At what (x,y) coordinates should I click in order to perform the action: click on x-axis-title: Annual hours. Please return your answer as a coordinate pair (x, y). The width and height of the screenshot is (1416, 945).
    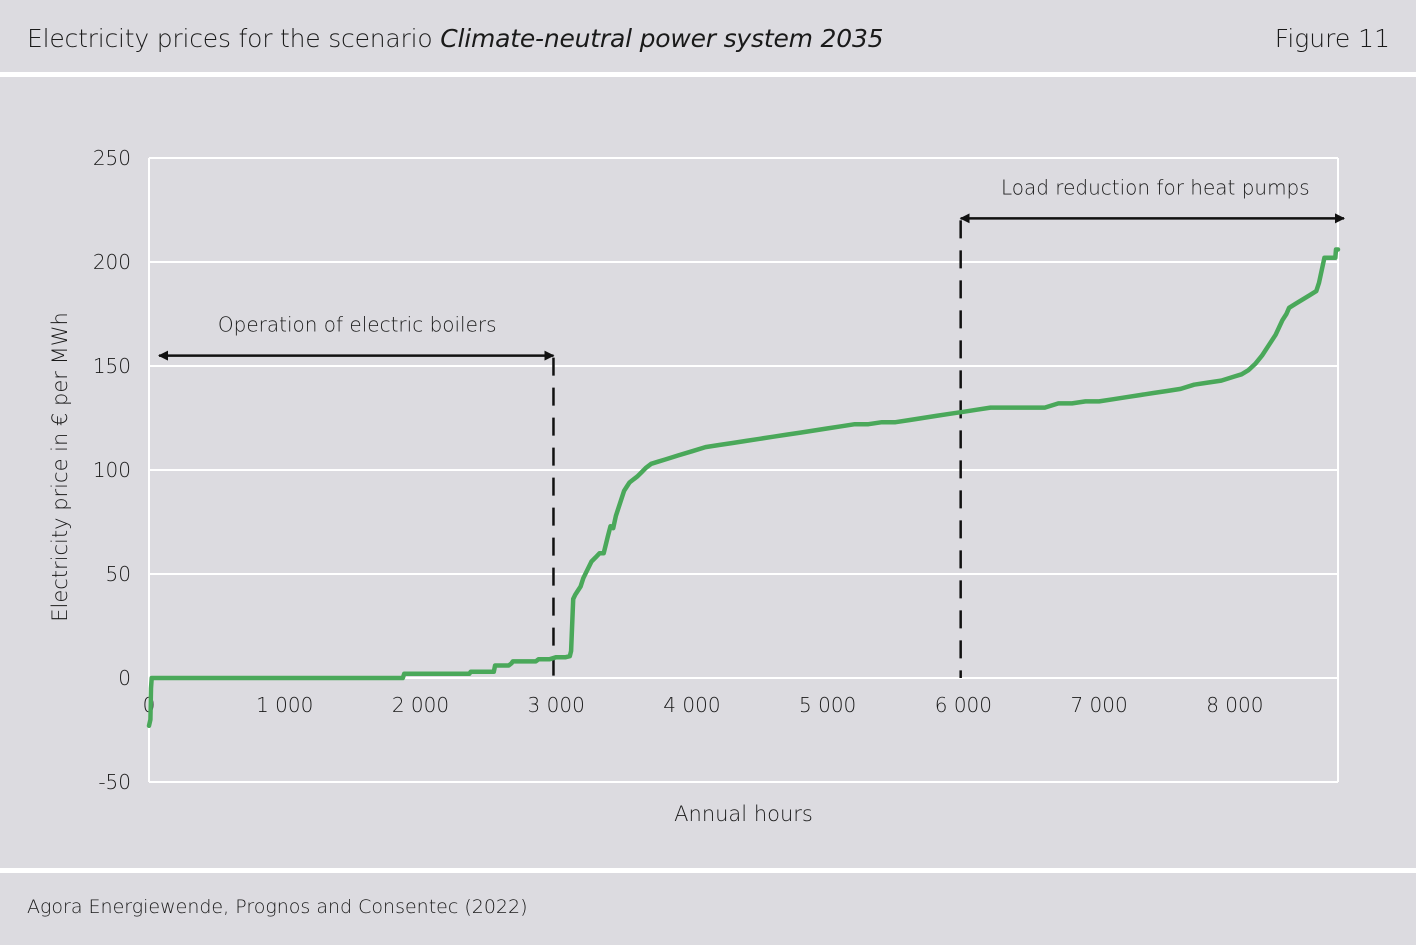
    Looking at the image, I should click on (743, 814).